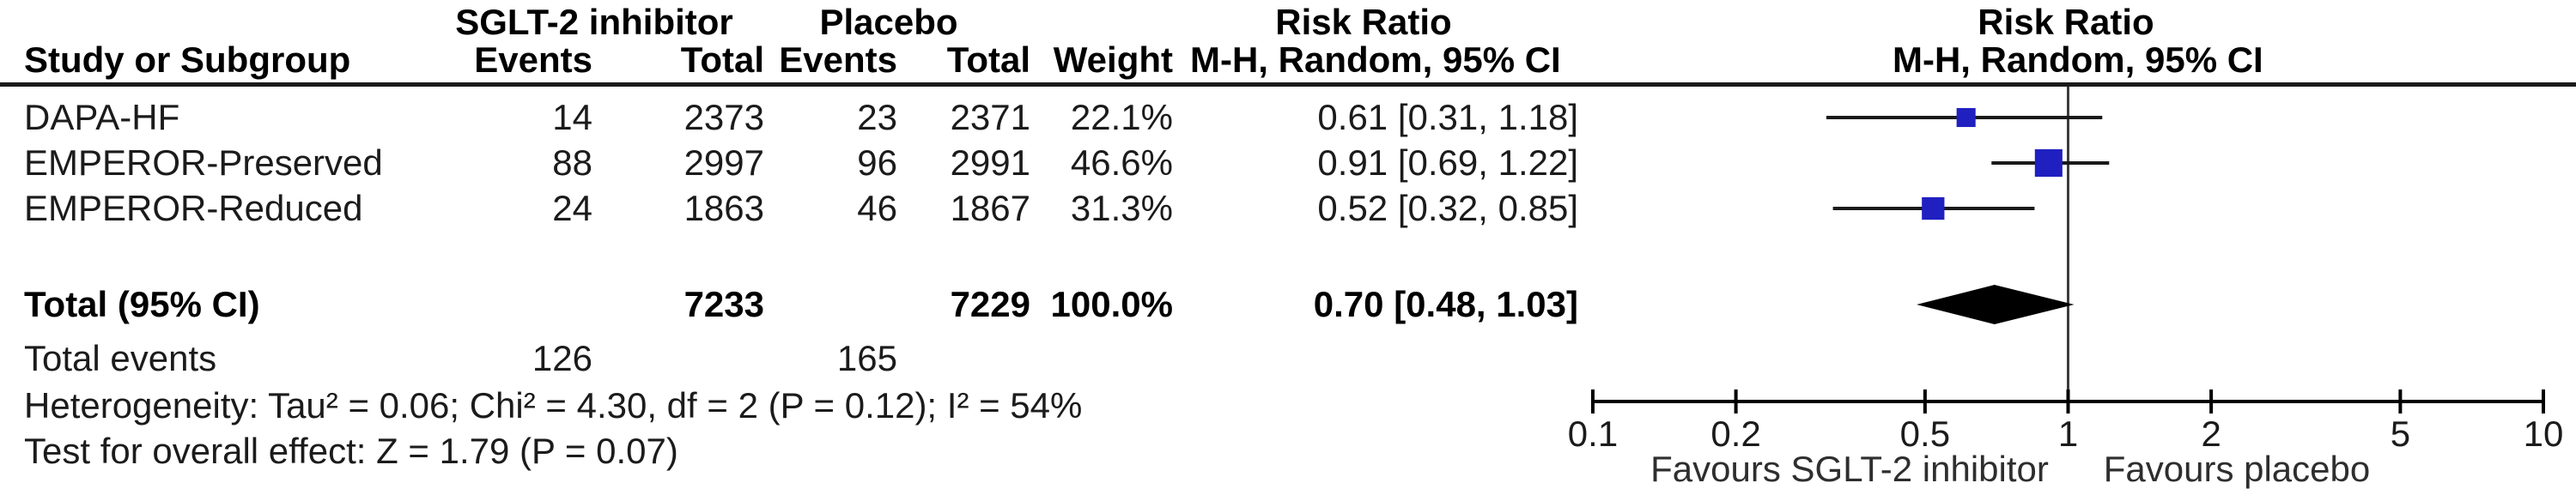 This screenshot has width=2576, height=495. What do you see at coordinates (2068, 434) in the screenshot?
I see `axis-tick-label: 1` at bounding box center [2068, 434].